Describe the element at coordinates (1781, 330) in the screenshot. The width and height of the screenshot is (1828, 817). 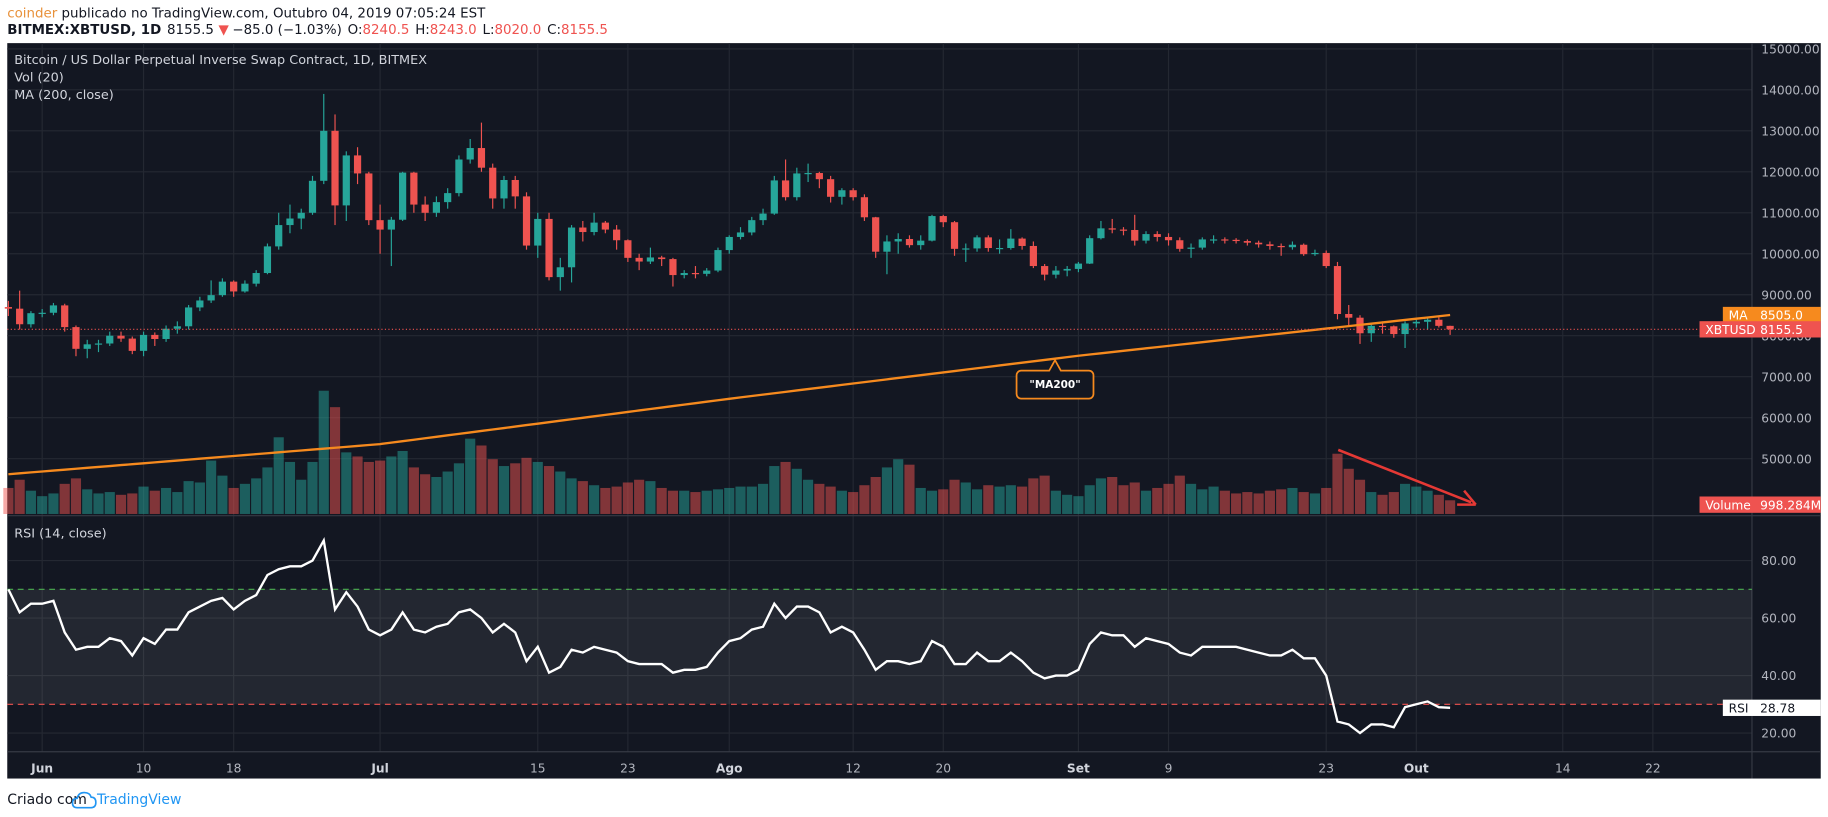
I see `price-tag-value: 8155.5` at that location.